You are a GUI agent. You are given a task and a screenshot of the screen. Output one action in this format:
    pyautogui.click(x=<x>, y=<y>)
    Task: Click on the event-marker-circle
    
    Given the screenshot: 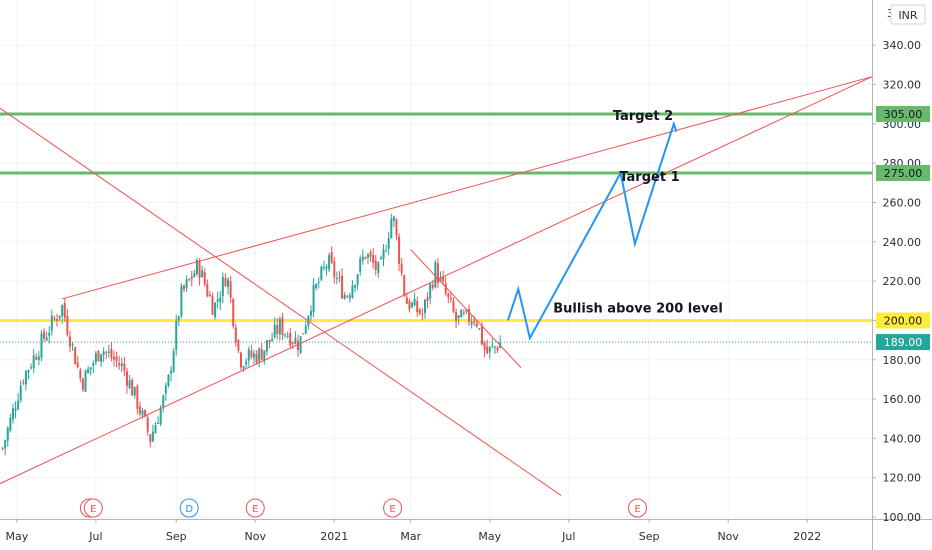 What is the action you would take?
    pyautogui.click(x=255, y=508)
    